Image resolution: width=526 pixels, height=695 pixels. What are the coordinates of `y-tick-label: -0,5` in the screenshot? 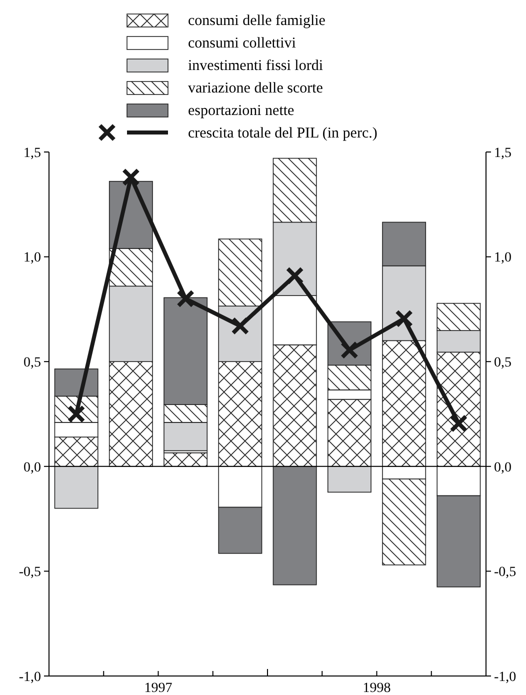 It's located at (29, 572).